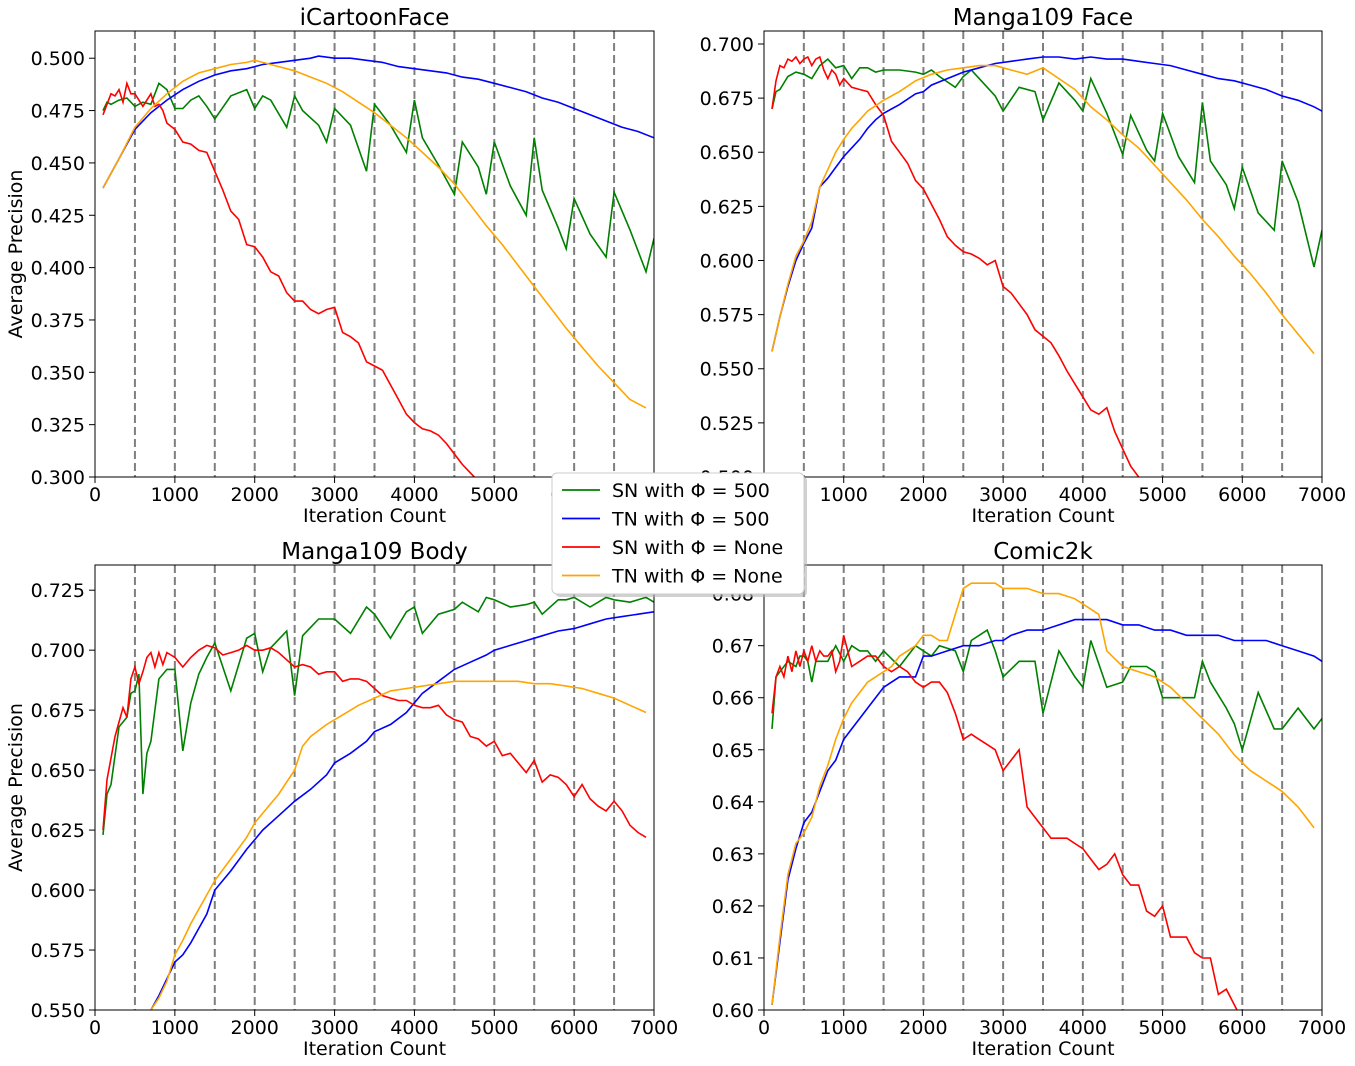  What do you see at coordinates (58, 891) in the screenshot?
I see `y-tick-label: 0.600` at bounding box center [58, 891].